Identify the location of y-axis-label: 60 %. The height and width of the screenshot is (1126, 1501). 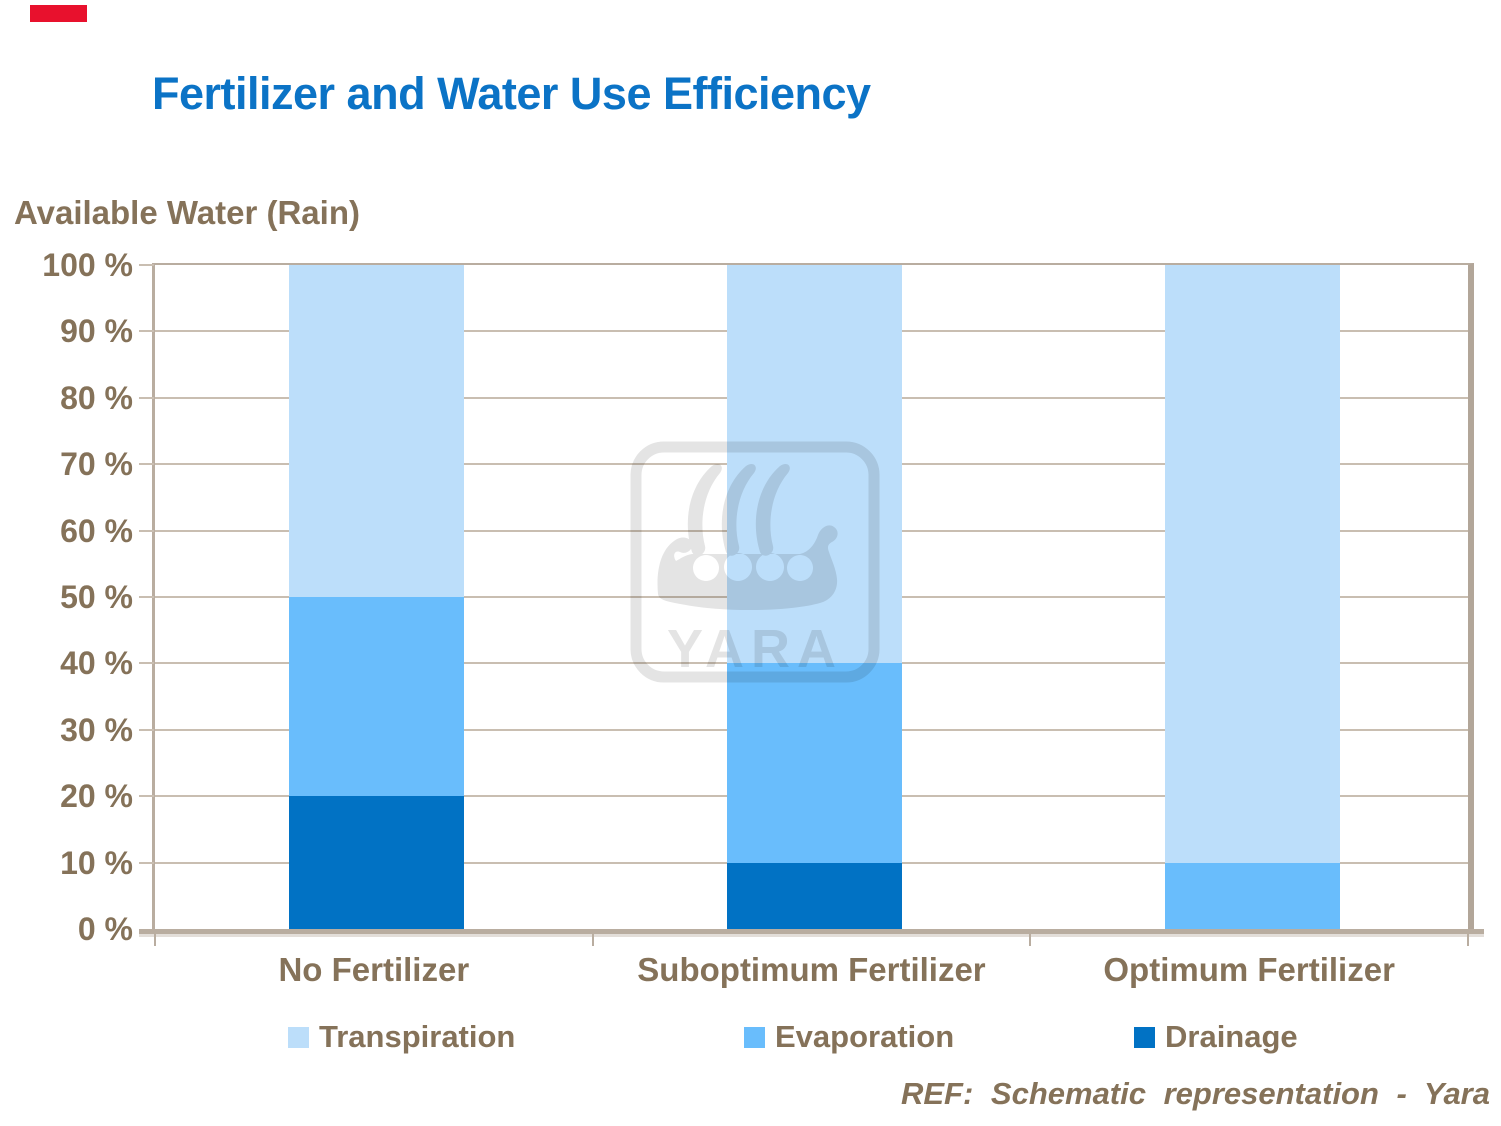
(96, 530).